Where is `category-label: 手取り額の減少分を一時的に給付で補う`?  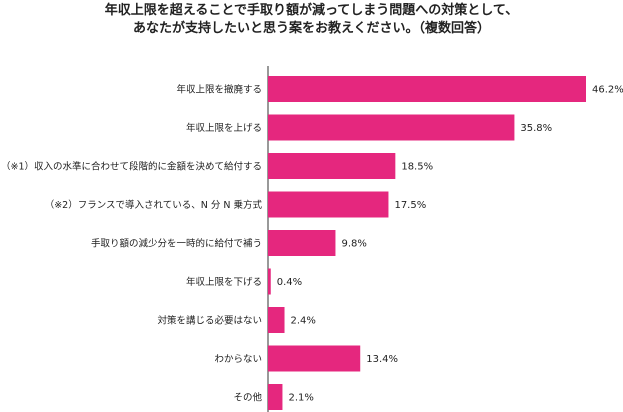
category-label: 手取り額の減少分を一時的に給付で補う is located at coordinates (176, 244).